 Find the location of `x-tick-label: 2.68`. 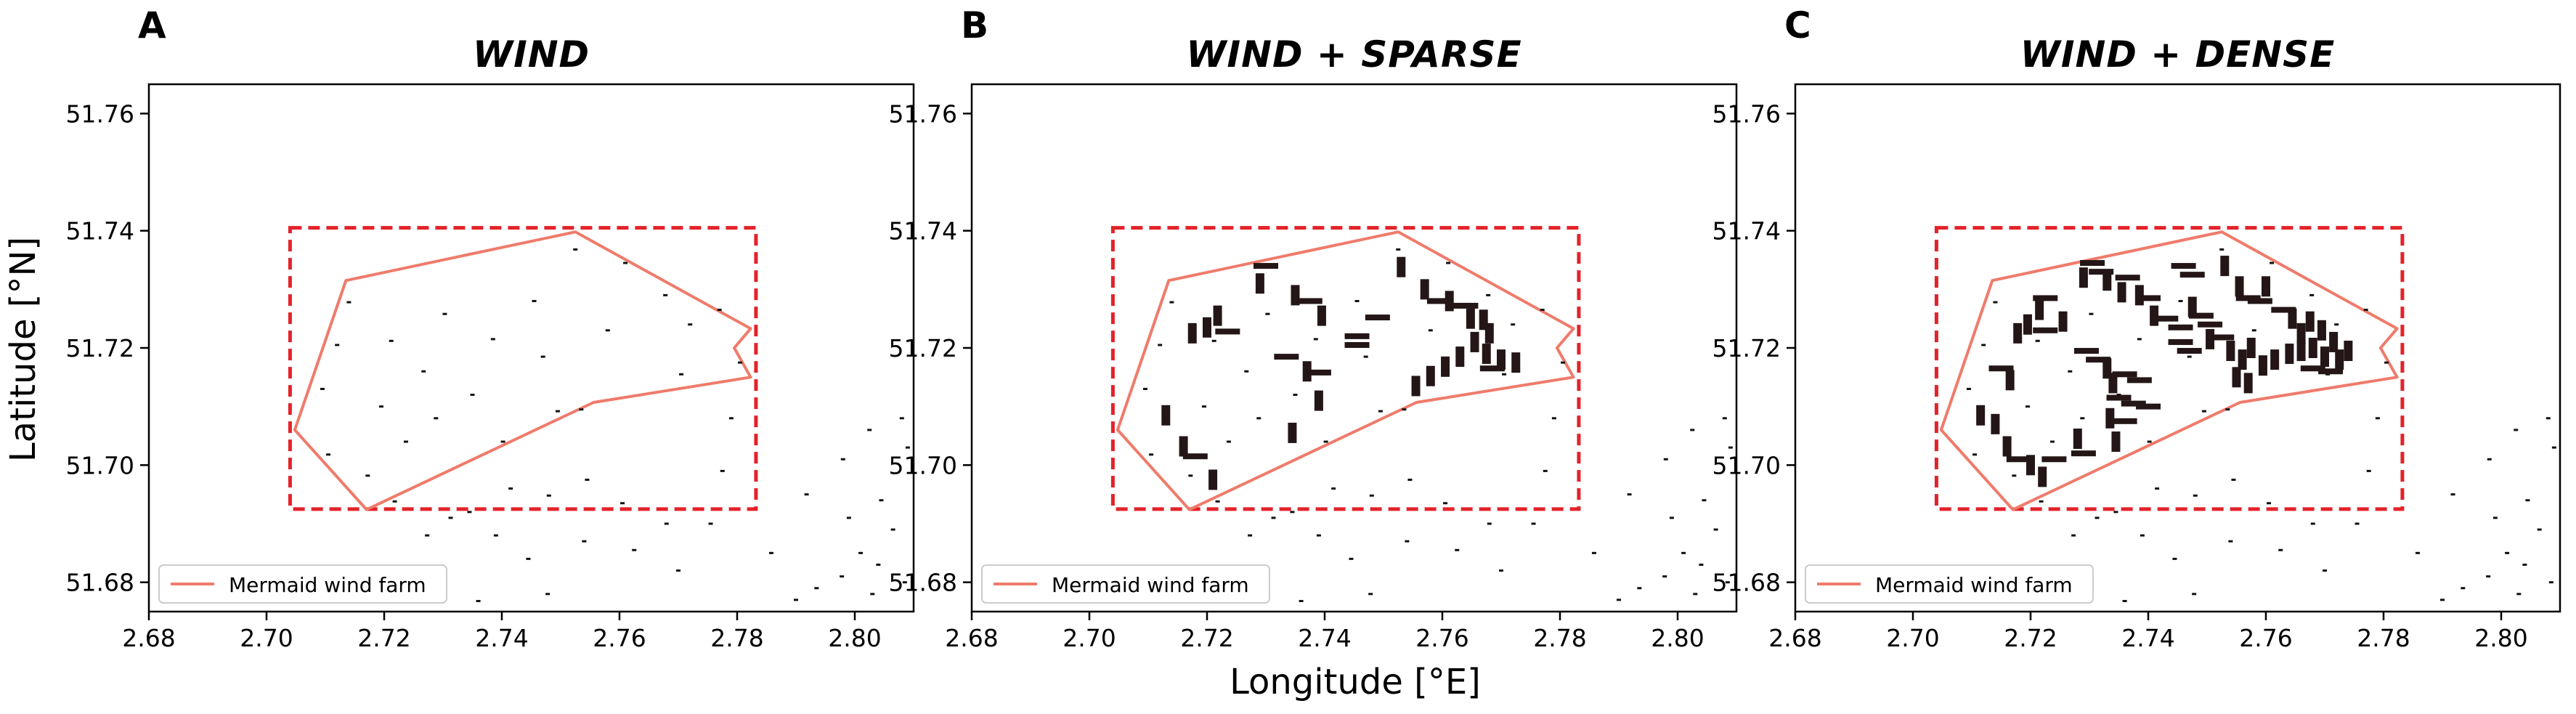

x-tick-label: 2.68 is located at coordinates (148, 638).